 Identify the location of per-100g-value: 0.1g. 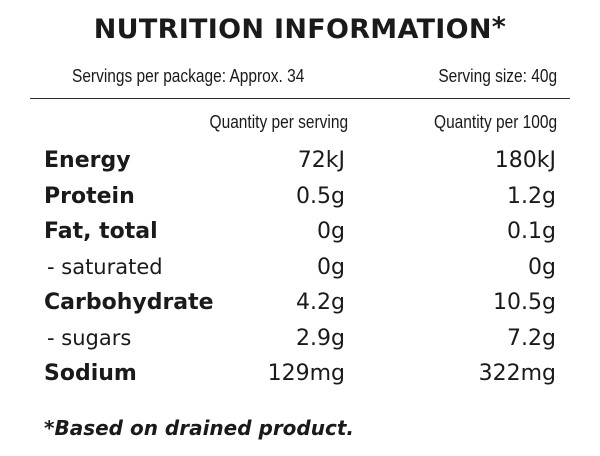
(531, 231).